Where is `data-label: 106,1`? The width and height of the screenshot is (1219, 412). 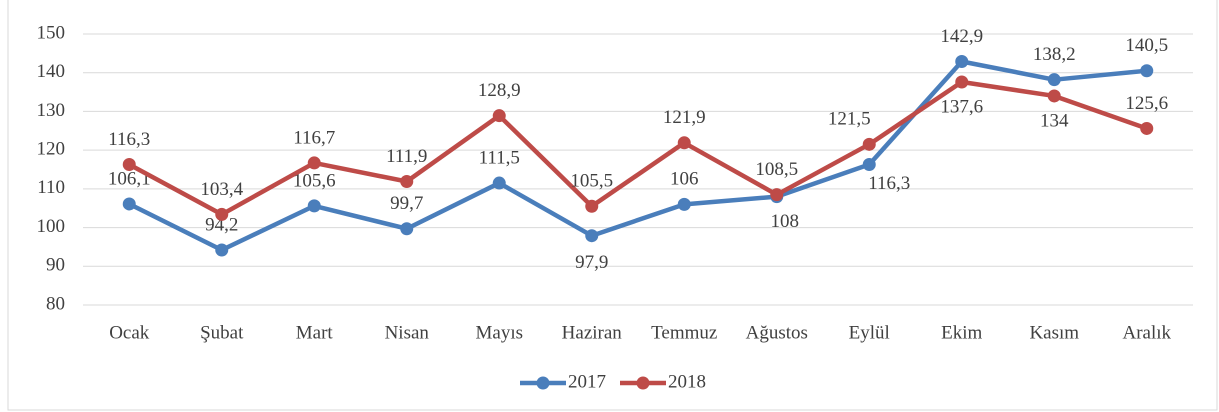
data-label: 106,1 is located at coordinates (129, 178).